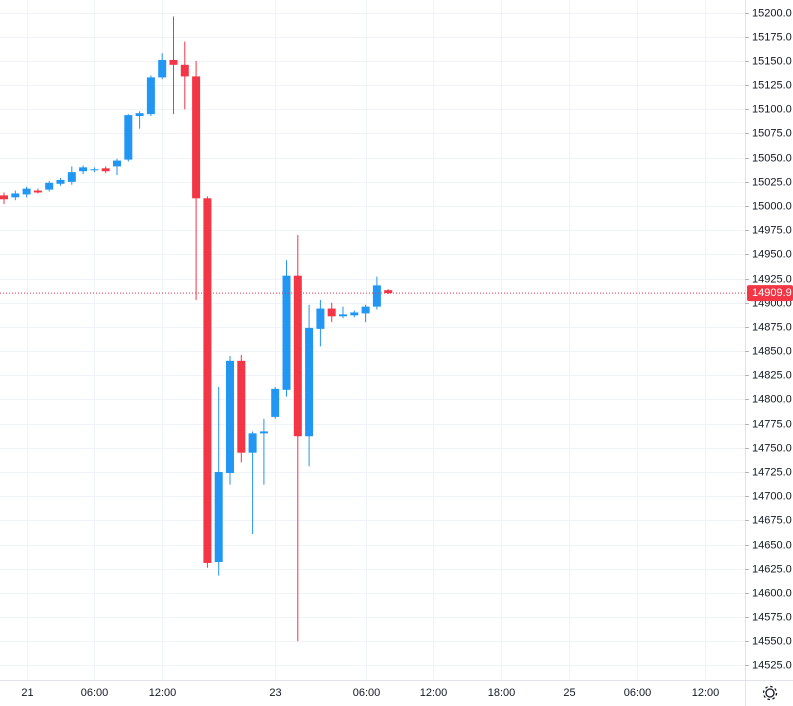 This screenshot has width=793, height=706. Describe the element at coordinates (772, 327) in the screenshot. I see `y-tick-label: 14875.0` at that location.